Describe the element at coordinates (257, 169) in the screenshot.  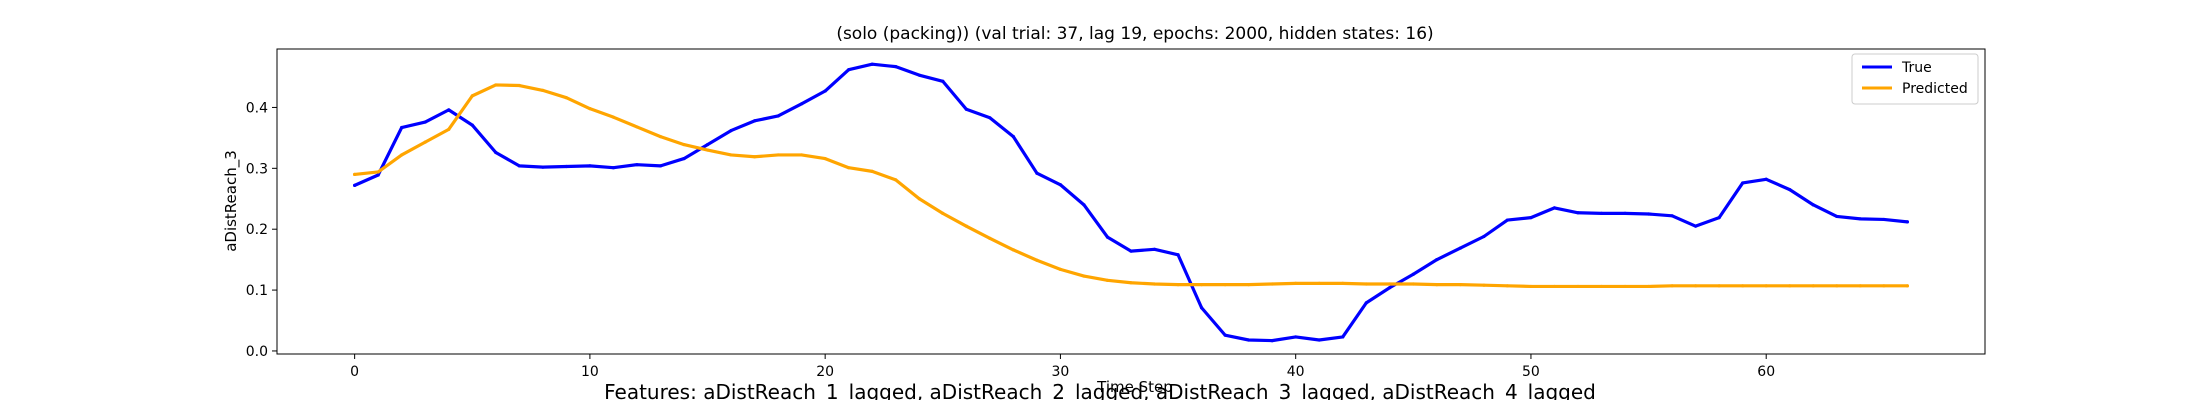
I see `y-tick-label: 0.3` at that location.